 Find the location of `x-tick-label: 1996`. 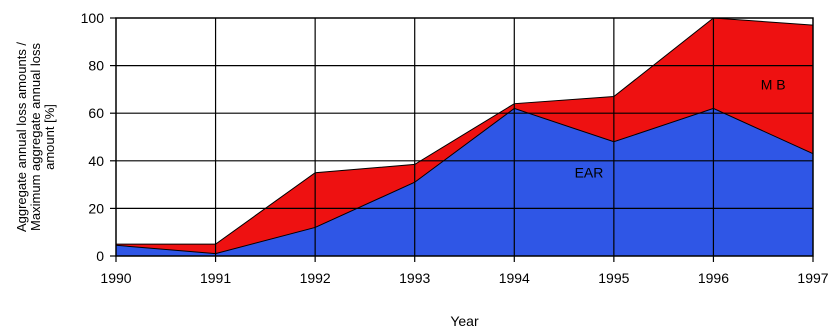

x-tick-label: 1996 is located at coordinates (713, 278).